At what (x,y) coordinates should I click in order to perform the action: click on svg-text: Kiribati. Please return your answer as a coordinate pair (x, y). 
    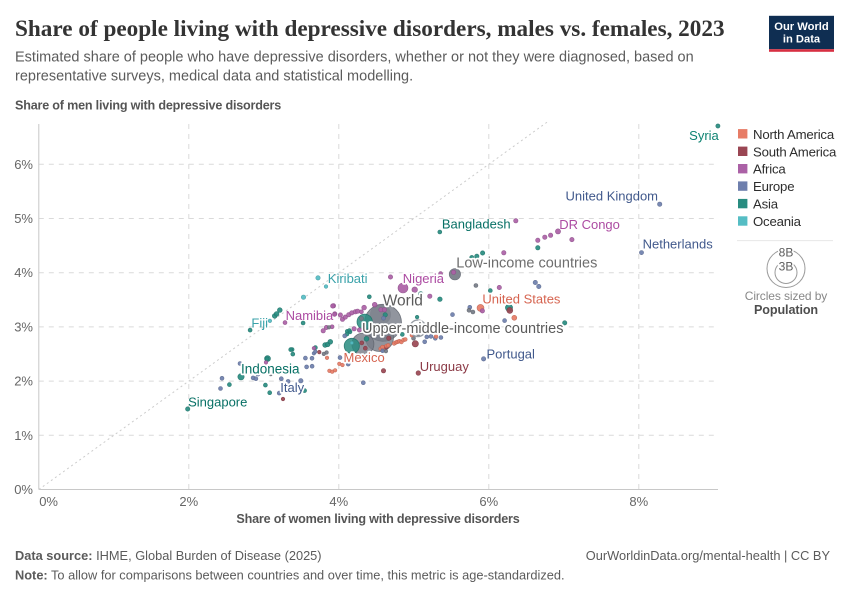
    Looking at the image, I should click on (348, 278).